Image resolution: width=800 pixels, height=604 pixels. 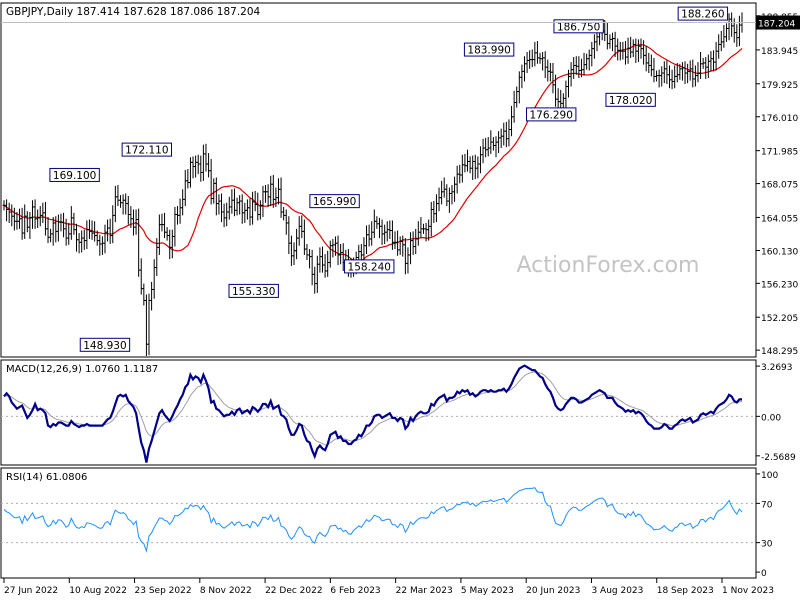 What do you see at coordinates (685, 591) in the screenshot?
I see `x-axis-tick-label: 18 Sep 2023` at bounding box center [685, 591].